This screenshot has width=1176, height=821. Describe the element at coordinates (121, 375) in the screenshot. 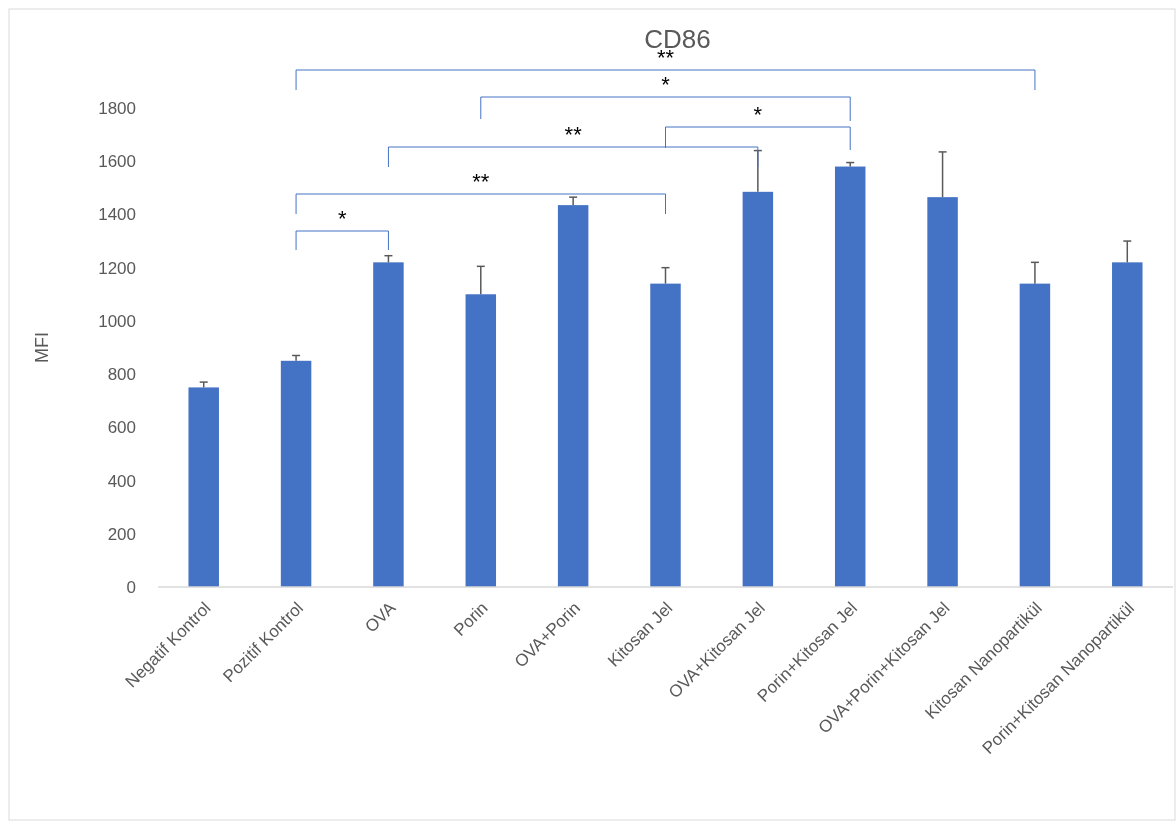

I see `y-tick-label: 800` at that location.